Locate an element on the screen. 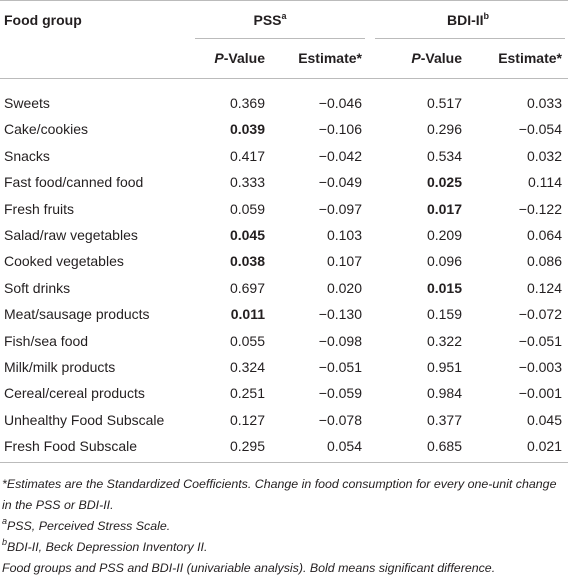  table-row: Fresh Food Subscale 0.295 0.054 0.685 0.021 is located at coordinates (284, 446).